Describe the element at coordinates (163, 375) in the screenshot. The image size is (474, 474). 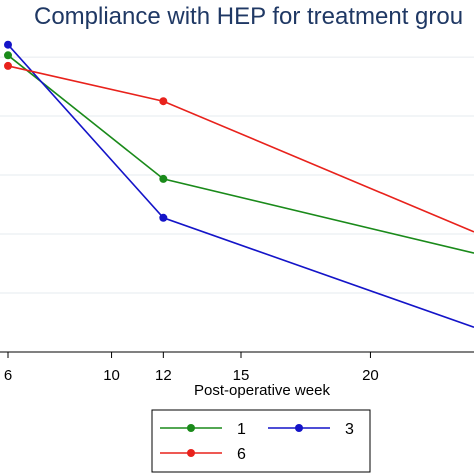
I see `x-tick-label: 12` at that location.